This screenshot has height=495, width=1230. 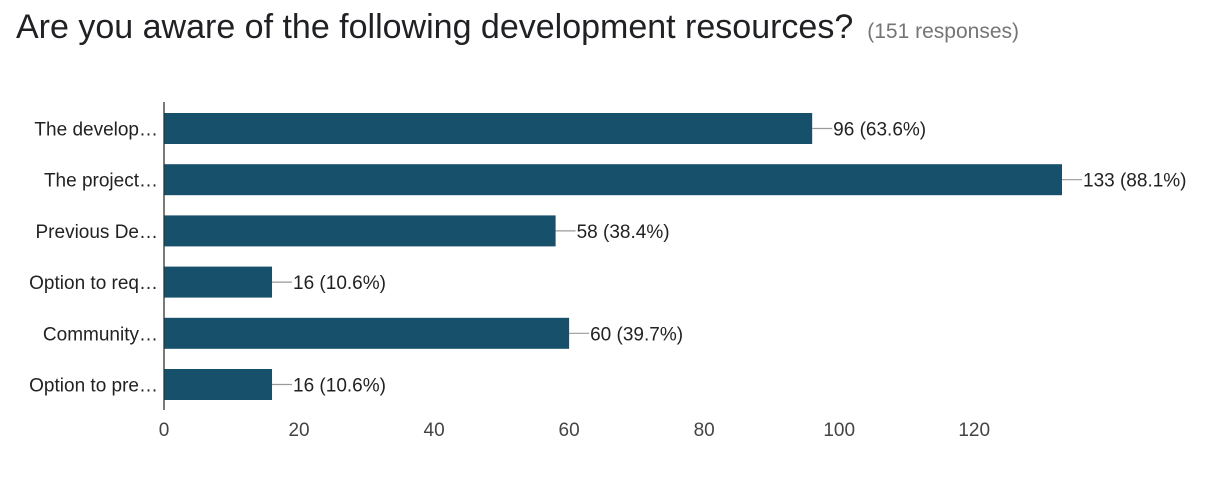 I want to click on response-count: (151 responses), so click(x=943, y=31).